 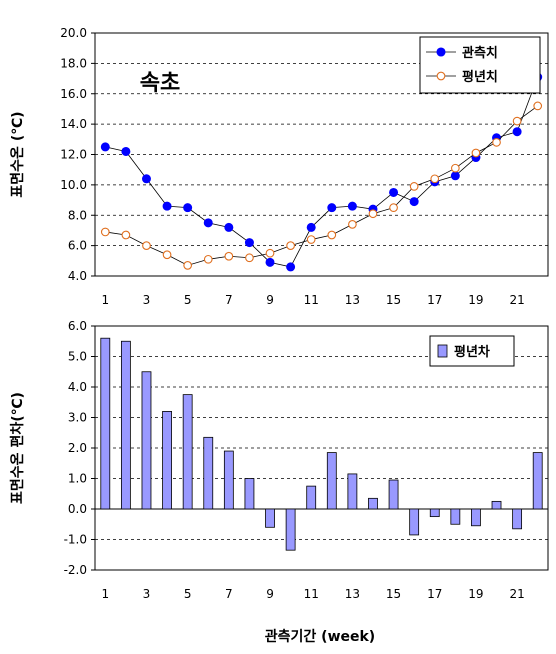 I want to click on bottom-y-tick-label: 0.0, so click(x=77, y=509).